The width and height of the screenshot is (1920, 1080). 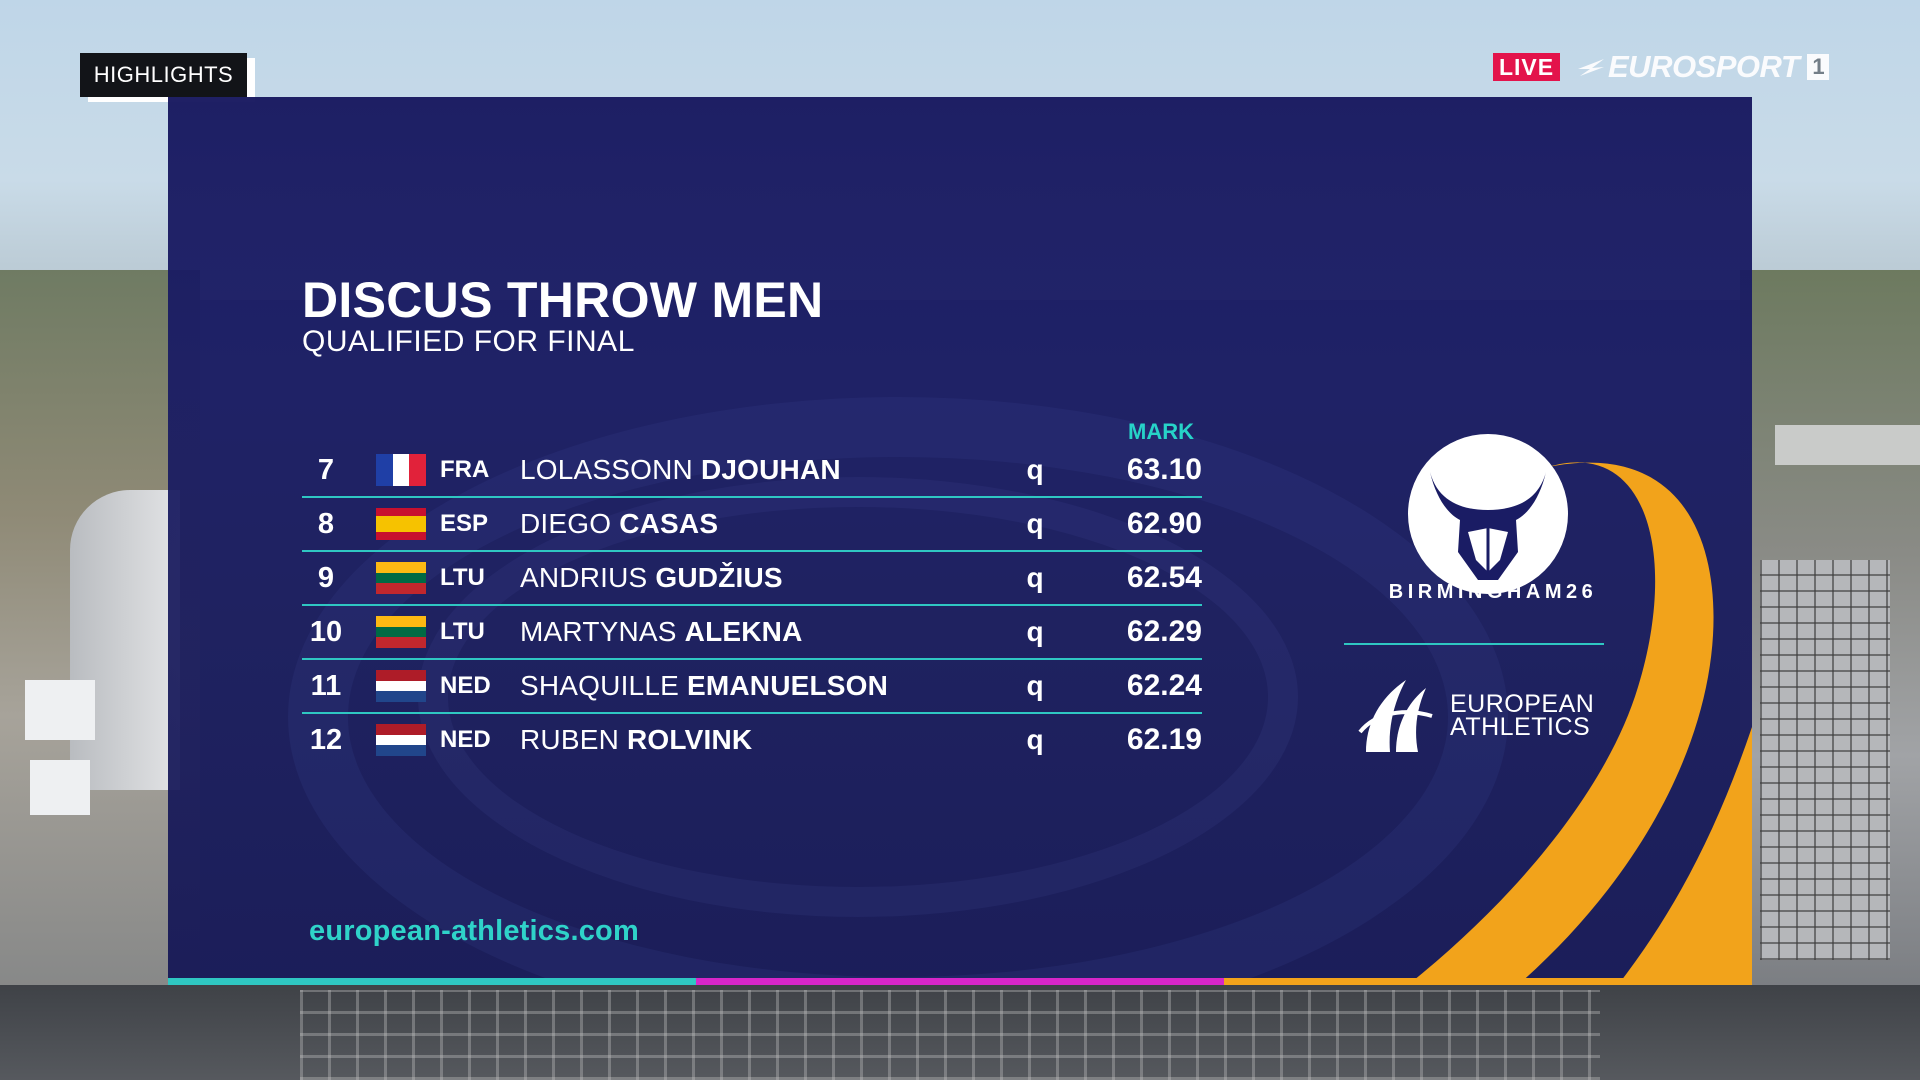 I want to click on table-row: 12 NED RUBEN ROLVINK q 62.19, so click(x=752, y=740).